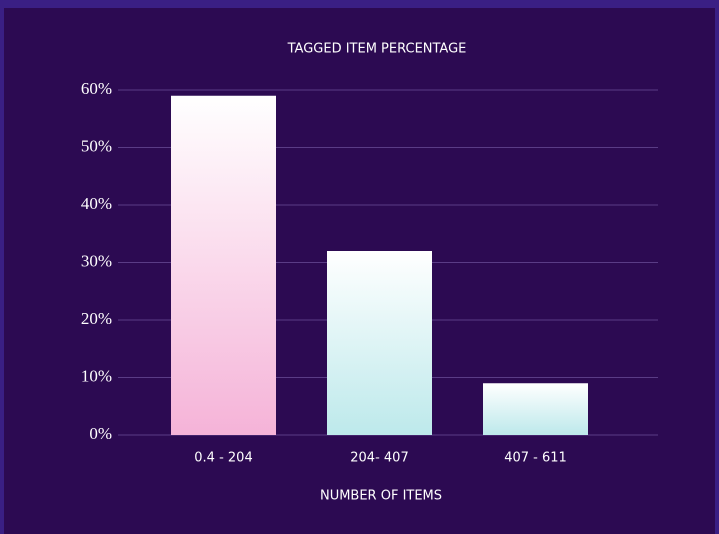 The height and width of the screenshot is (534, 719). I want to click on y-tick-label: 30%, so click(96, 260).